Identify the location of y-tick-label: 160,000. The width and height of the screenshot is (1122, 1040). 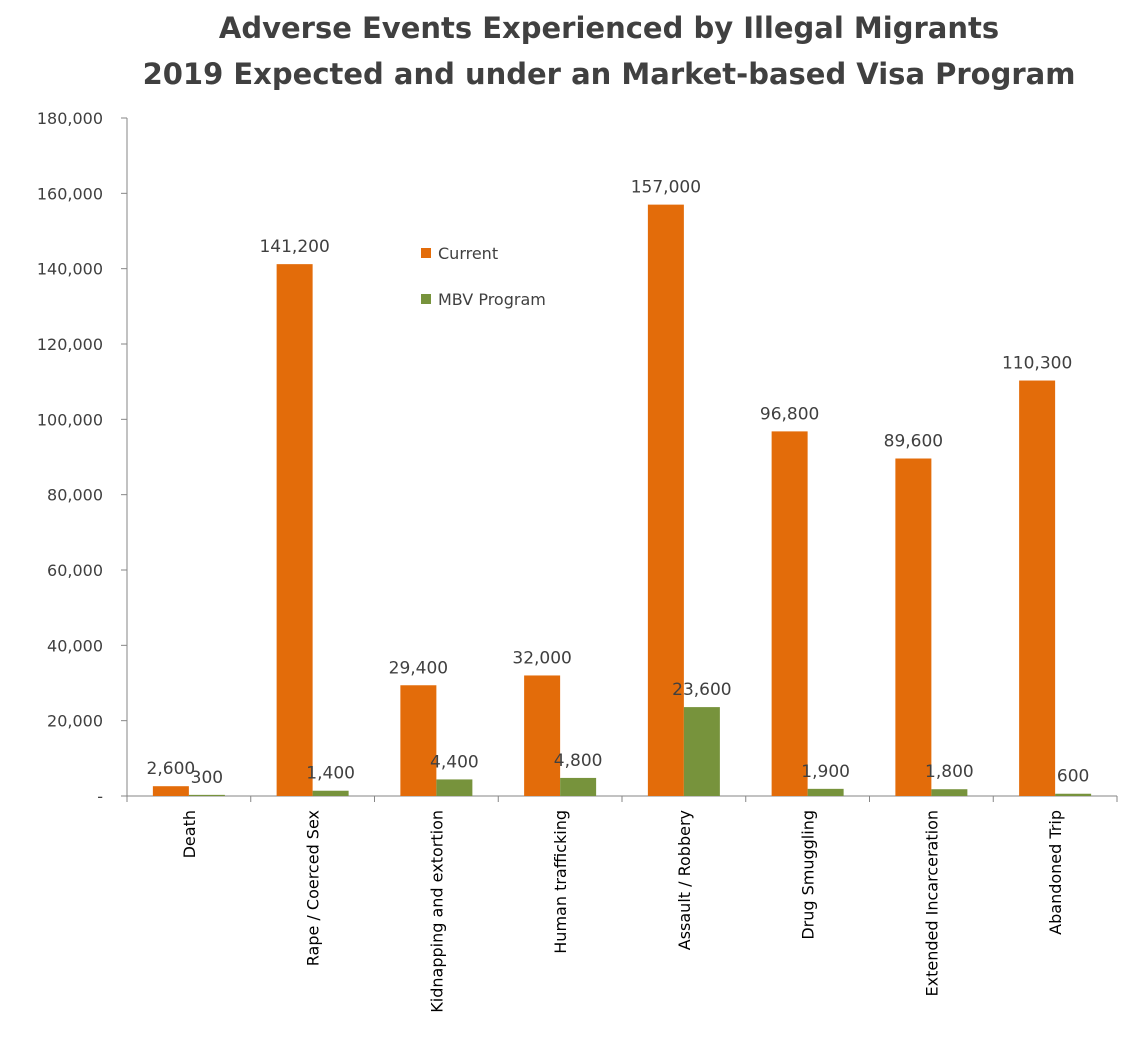
(70, 193).